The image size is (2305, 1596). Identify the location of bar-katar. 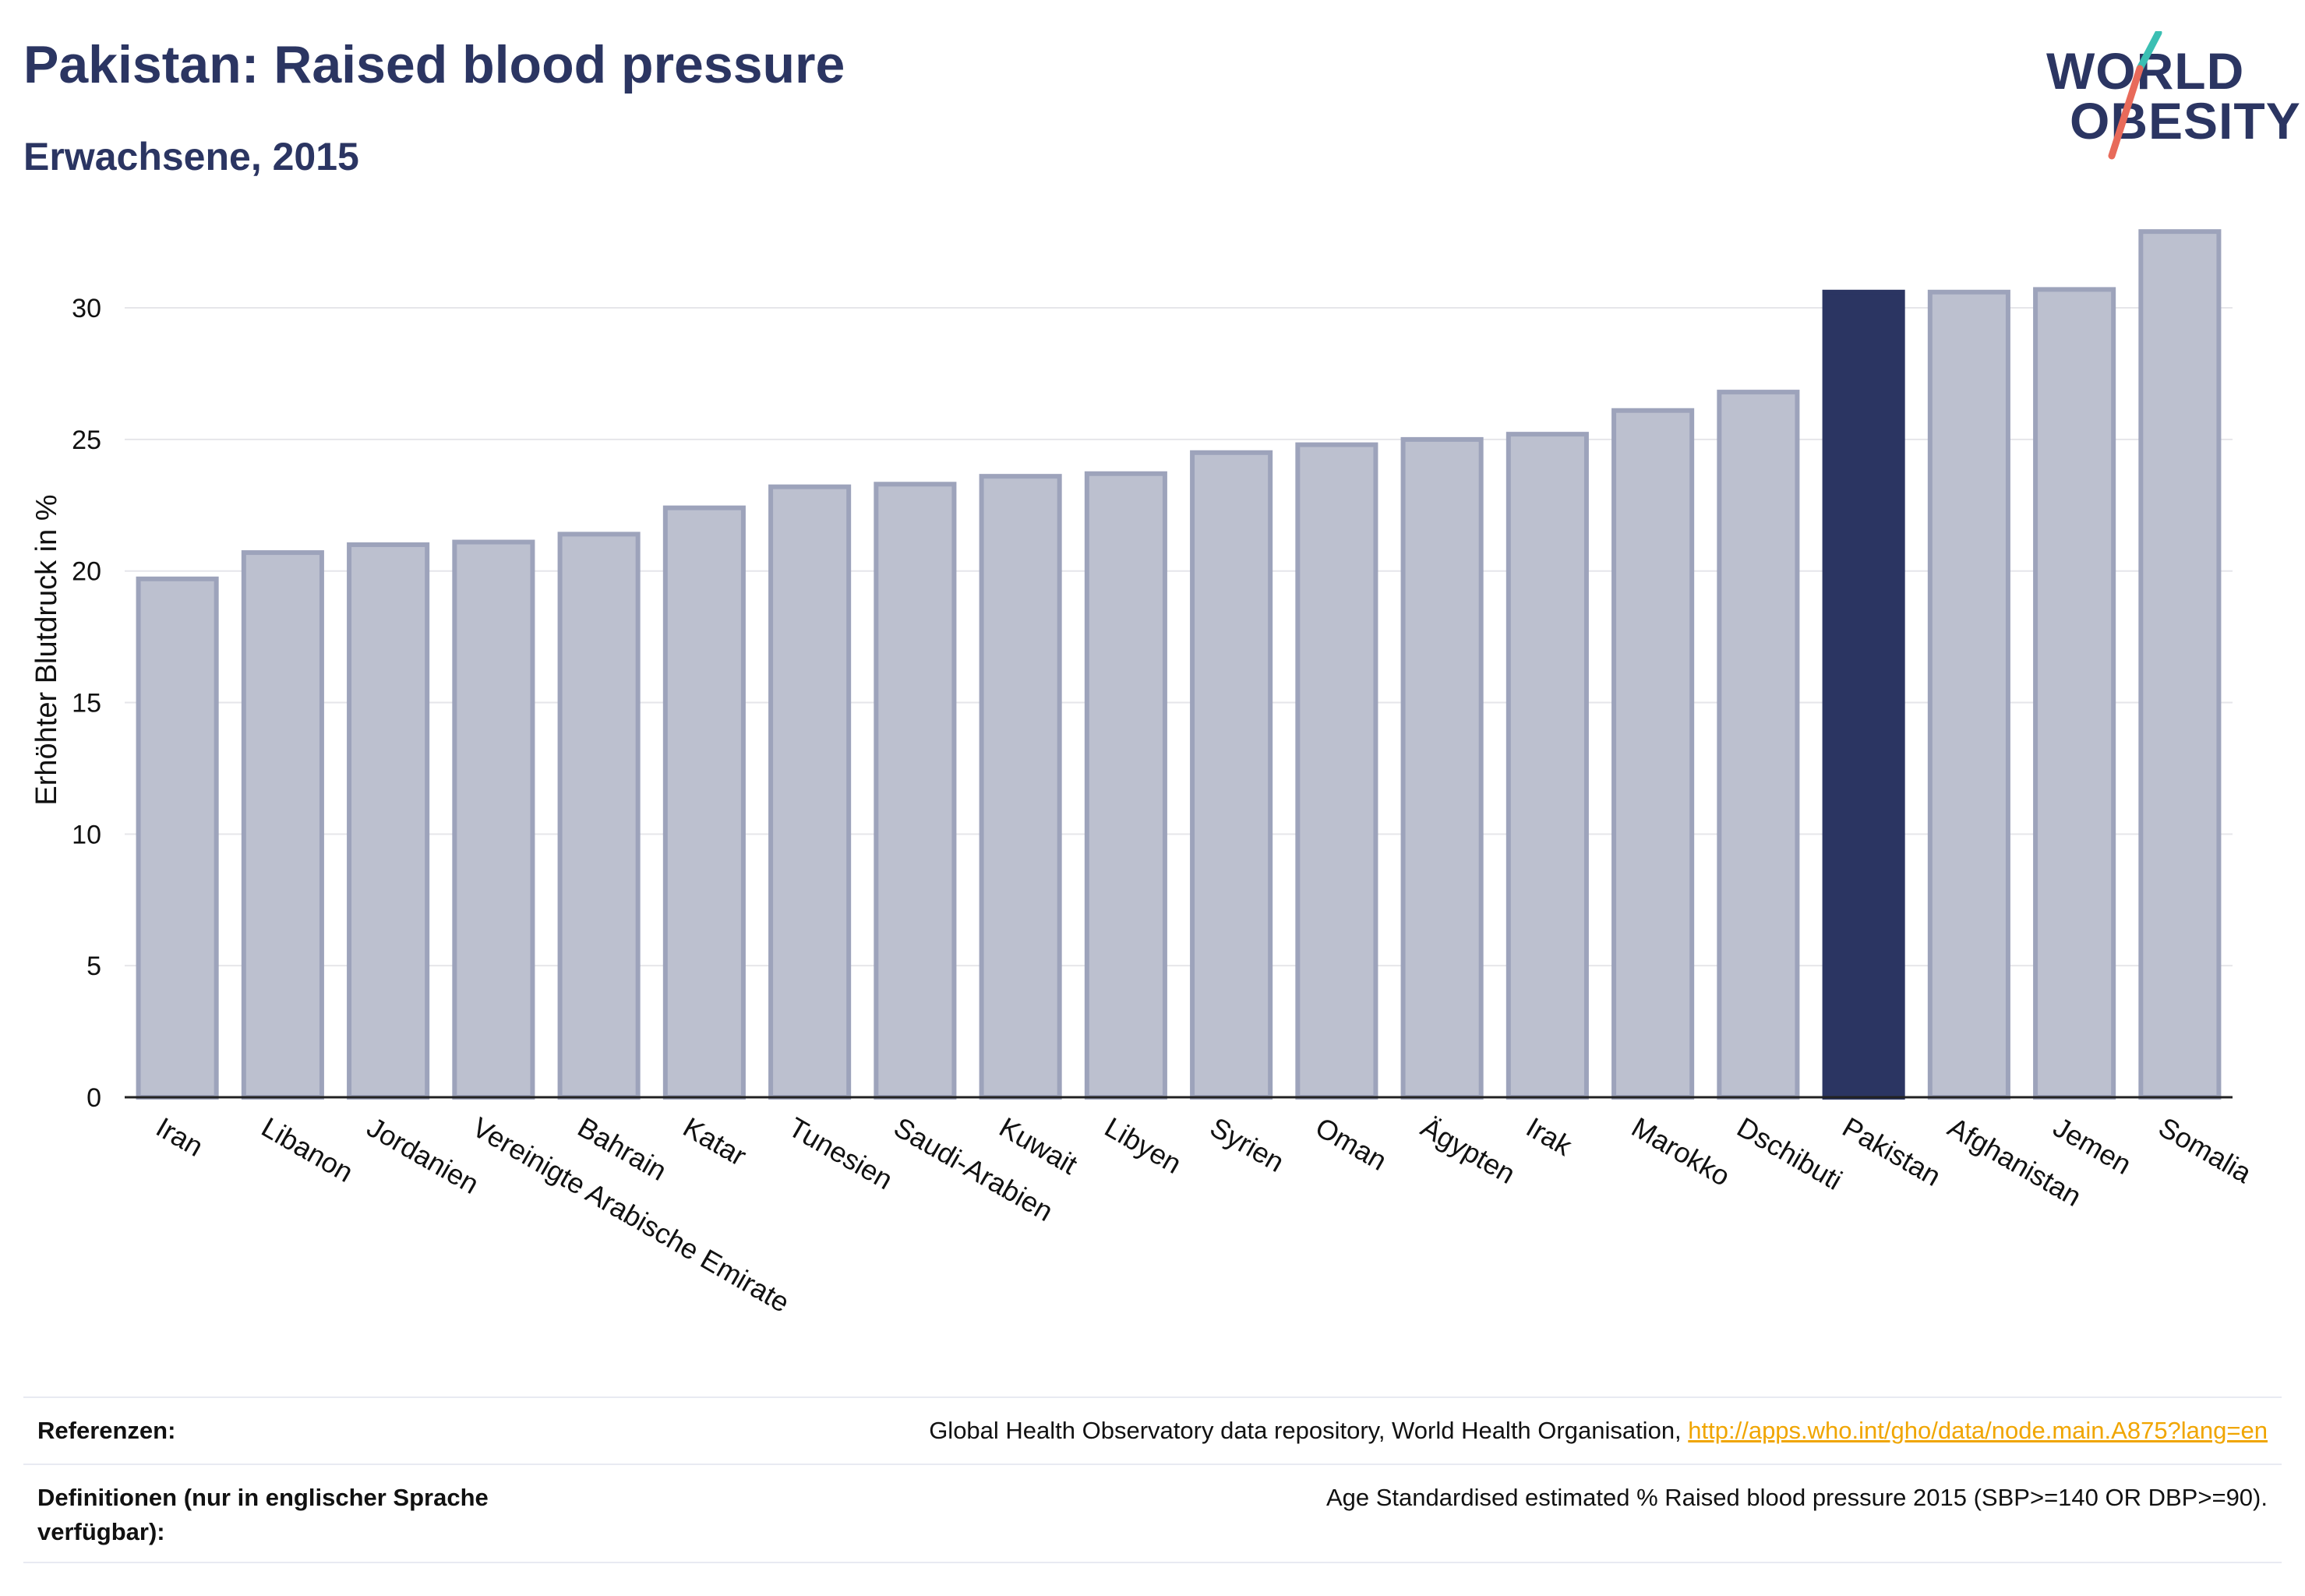
(704, 802).